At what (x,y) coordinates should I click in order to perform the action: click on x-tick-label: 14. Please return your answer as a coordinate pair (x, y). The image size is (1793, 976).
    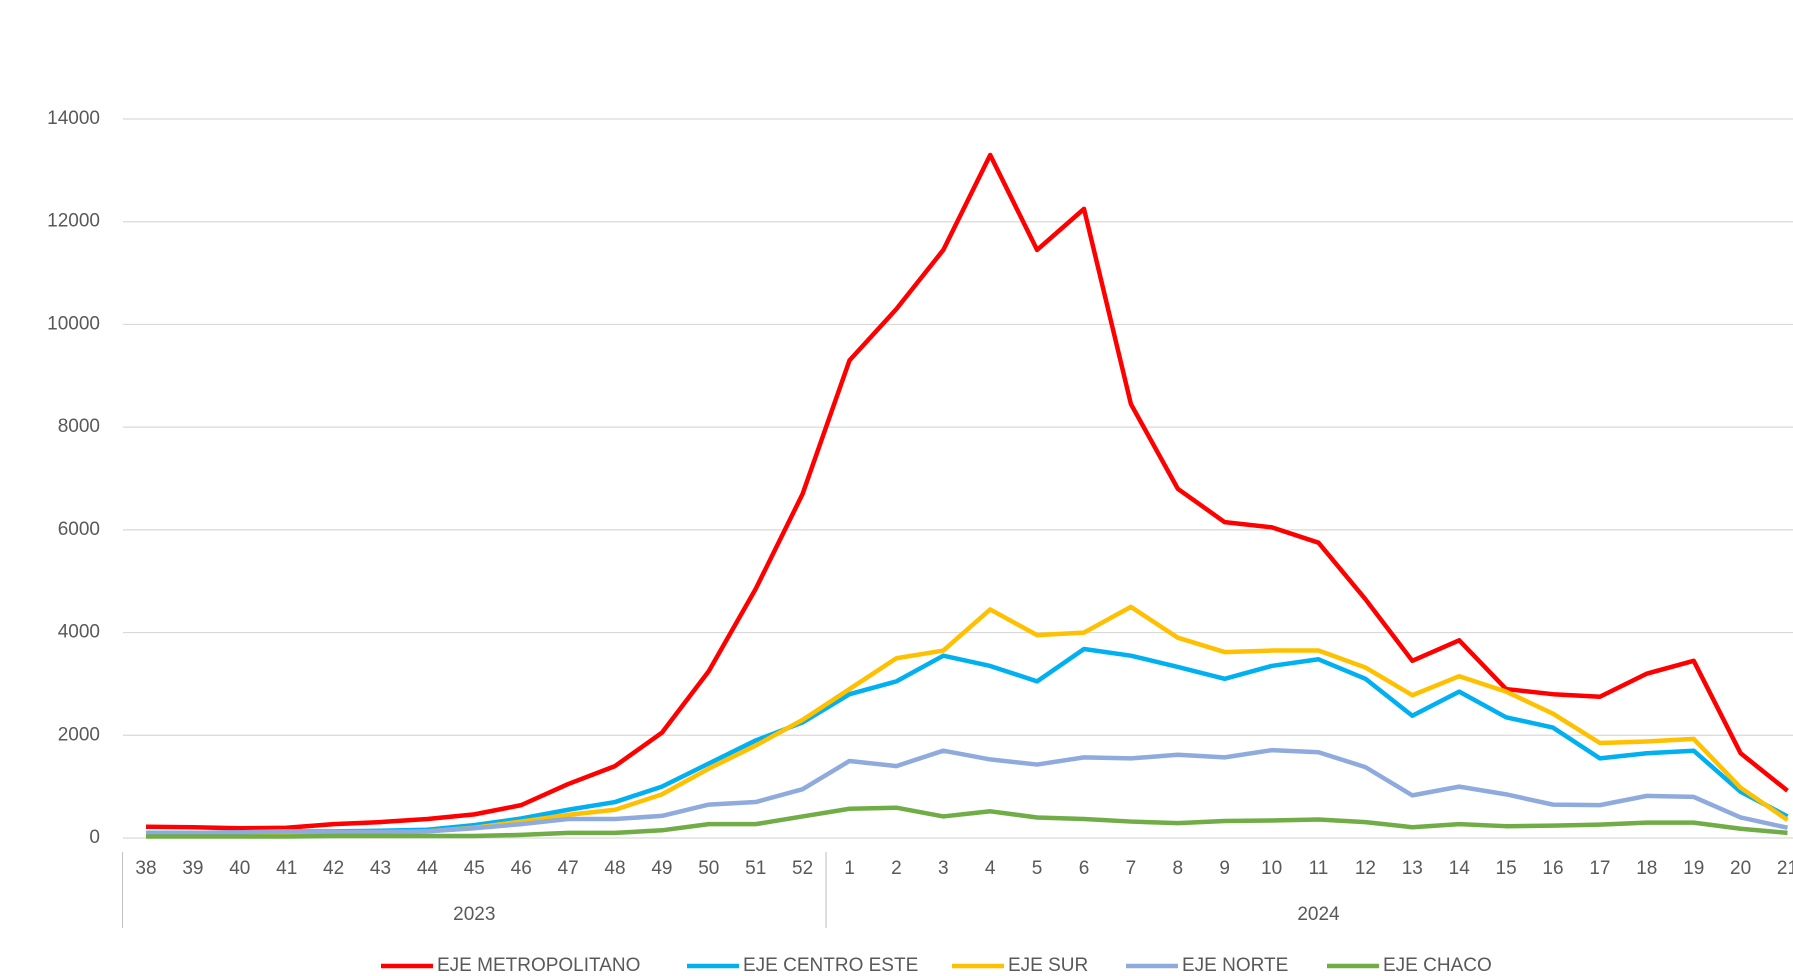
    Looking at the image, I should click on (1460, 868).